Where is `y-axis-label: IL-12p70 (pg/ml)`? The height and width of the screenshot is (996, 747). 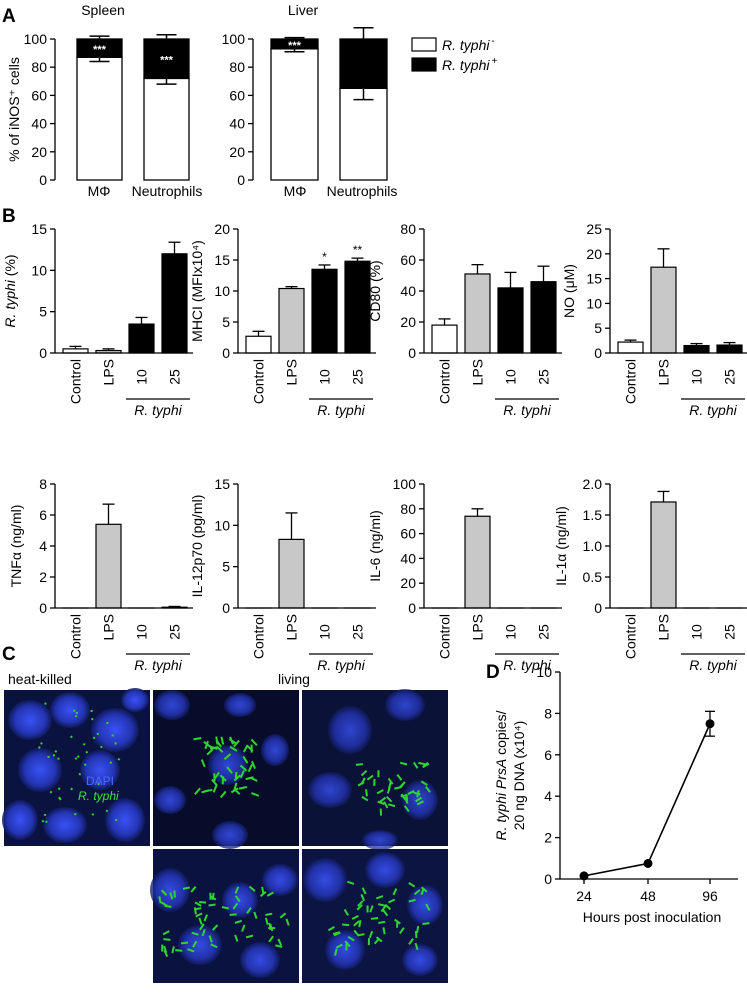
y-axis-label: IL-12p70 (pg/ml) is located at coordinates (197, 546).